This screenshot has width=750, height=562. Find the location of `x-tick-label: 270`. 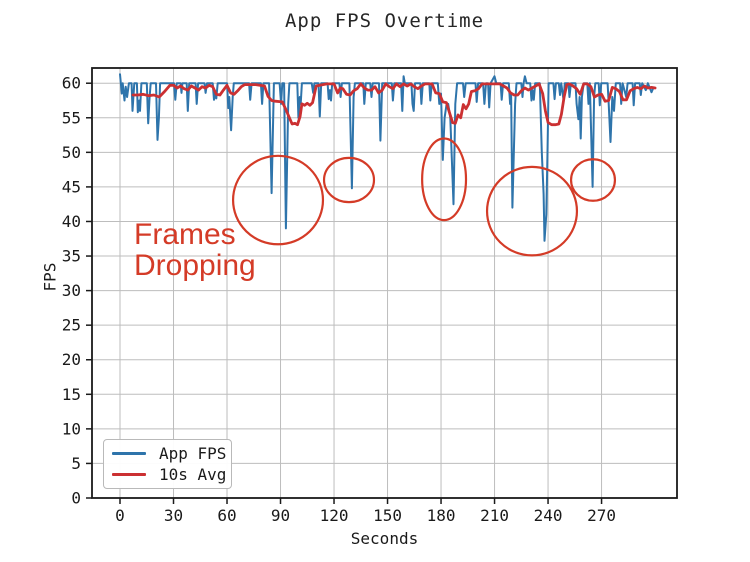

x-tick-label: 270 is located at coordinates (601, 515).